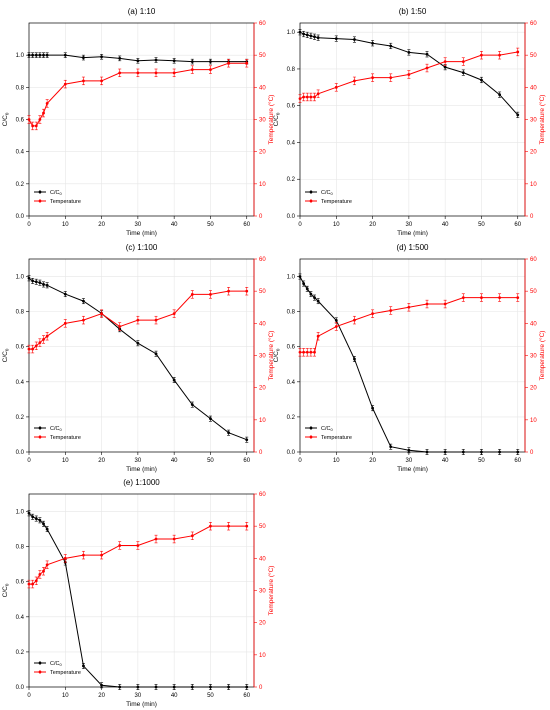 This screenshot has width=550, height=710. What do you see at coordinates (141, 469) in the screenshot?
I see `x-axis-label: Time (min)` at bounding box center [141, 469].